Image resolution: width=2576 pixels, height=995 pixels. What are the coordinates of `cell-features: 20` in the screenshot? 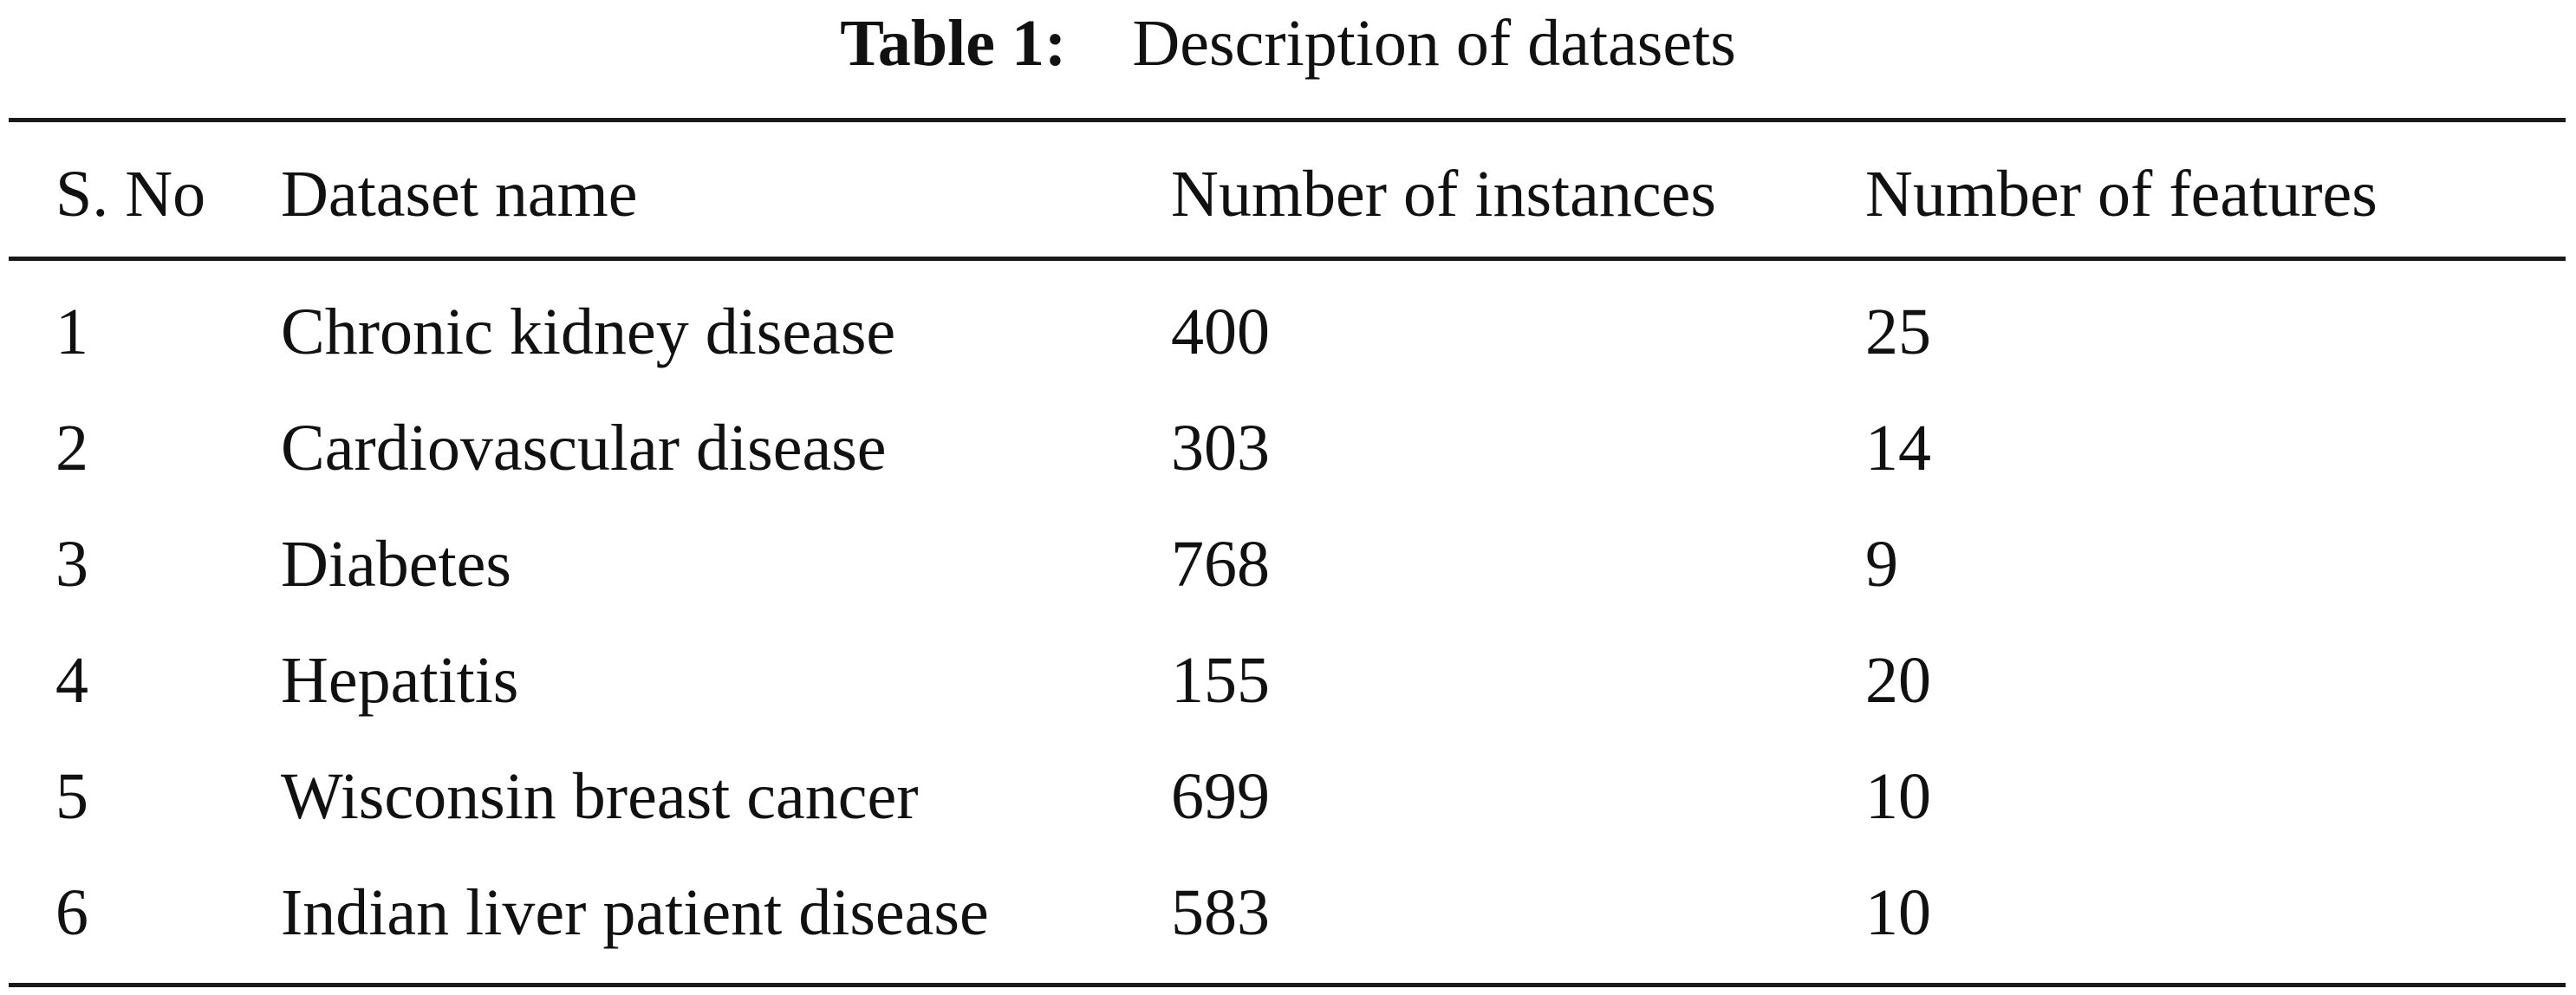 It's located at (1898, 680).